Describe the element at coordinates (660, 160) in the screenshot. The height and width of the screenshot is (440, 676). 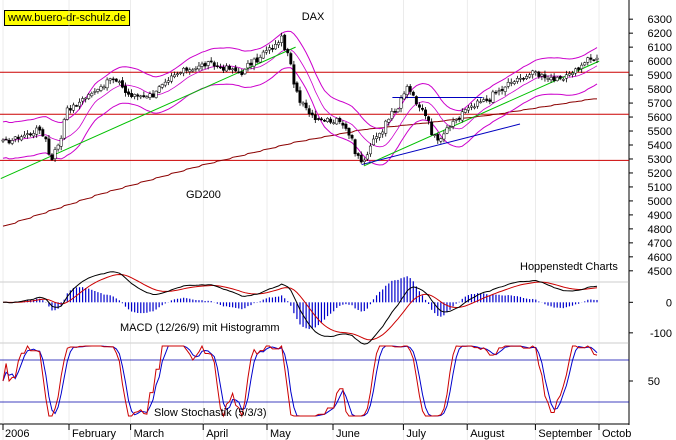
I see `price-y-tick-label: 5300` at that location.